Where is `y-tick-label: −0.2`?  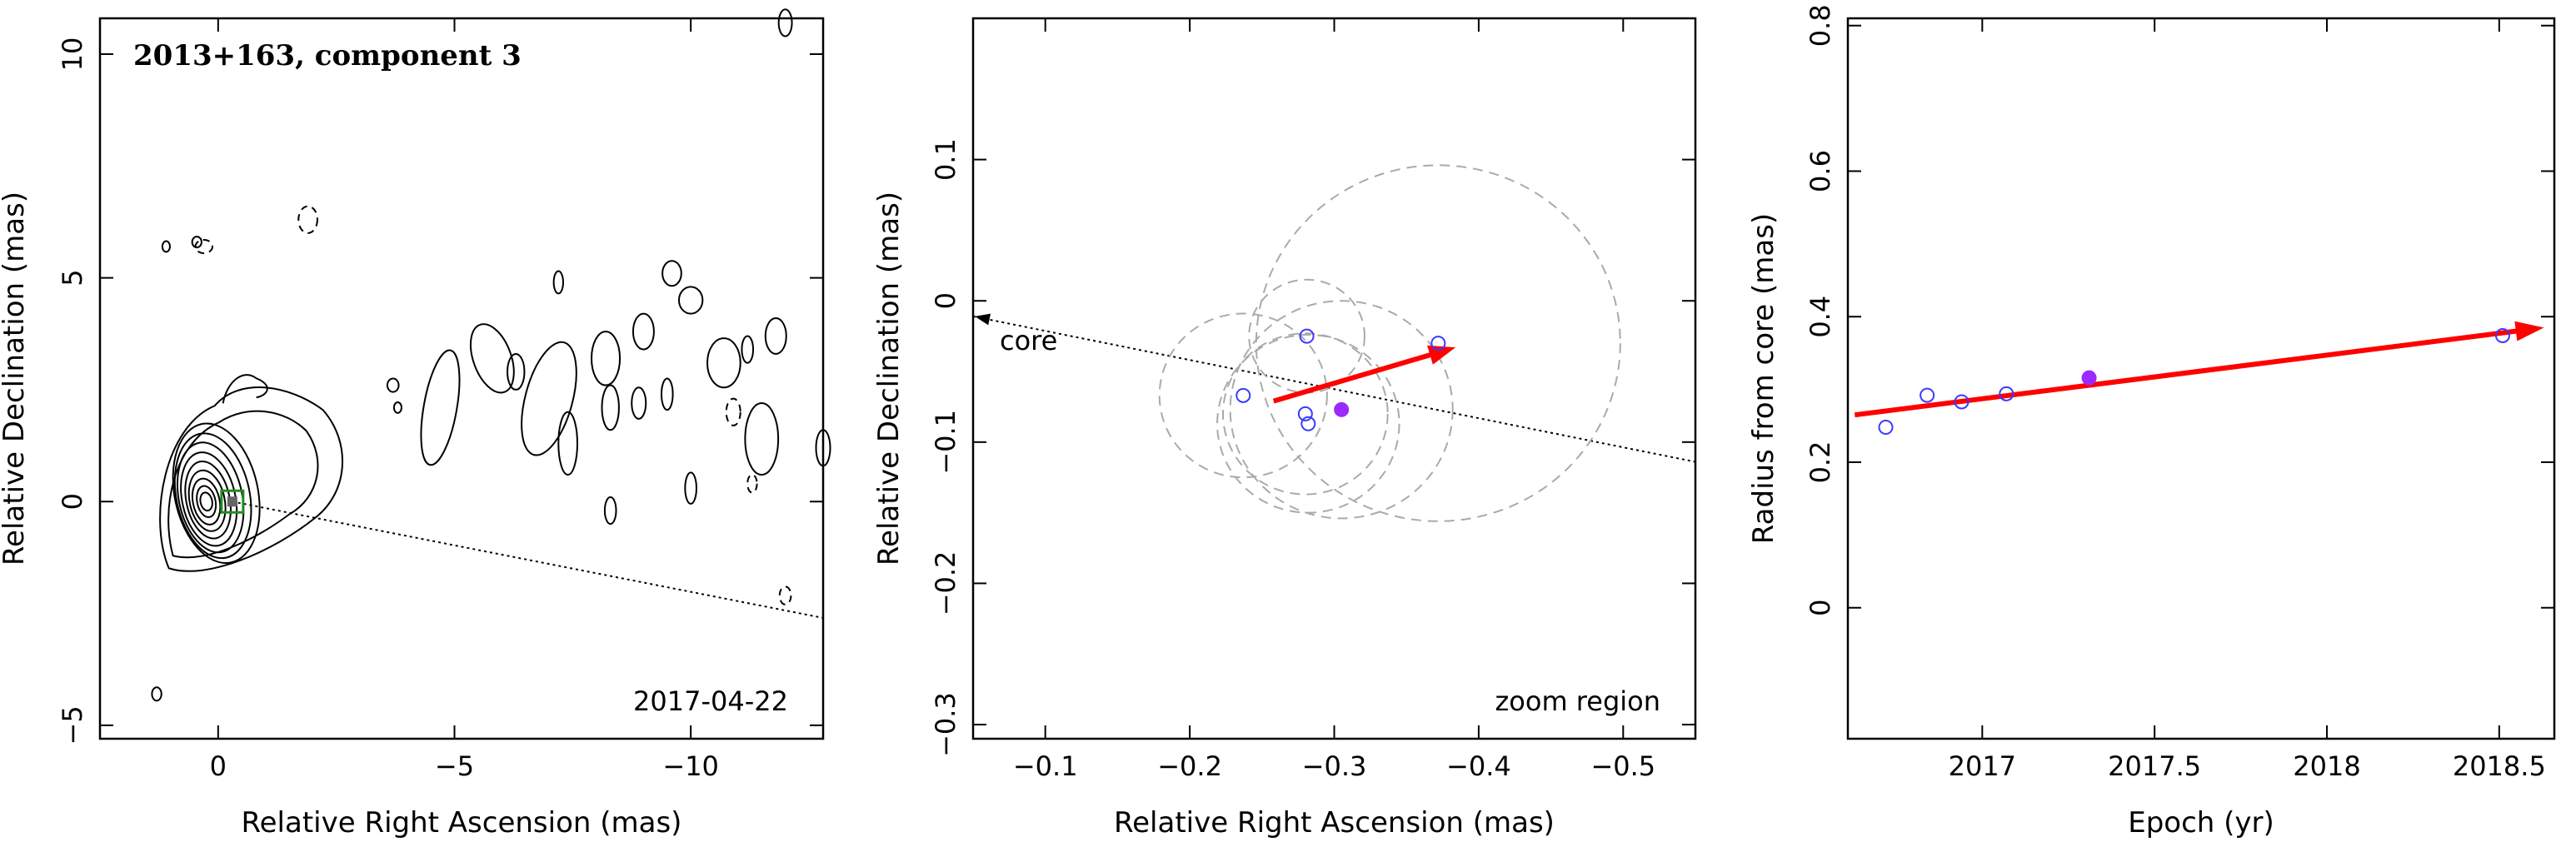
y-tick-label: −0.2 is located at coordinates (945, 583).